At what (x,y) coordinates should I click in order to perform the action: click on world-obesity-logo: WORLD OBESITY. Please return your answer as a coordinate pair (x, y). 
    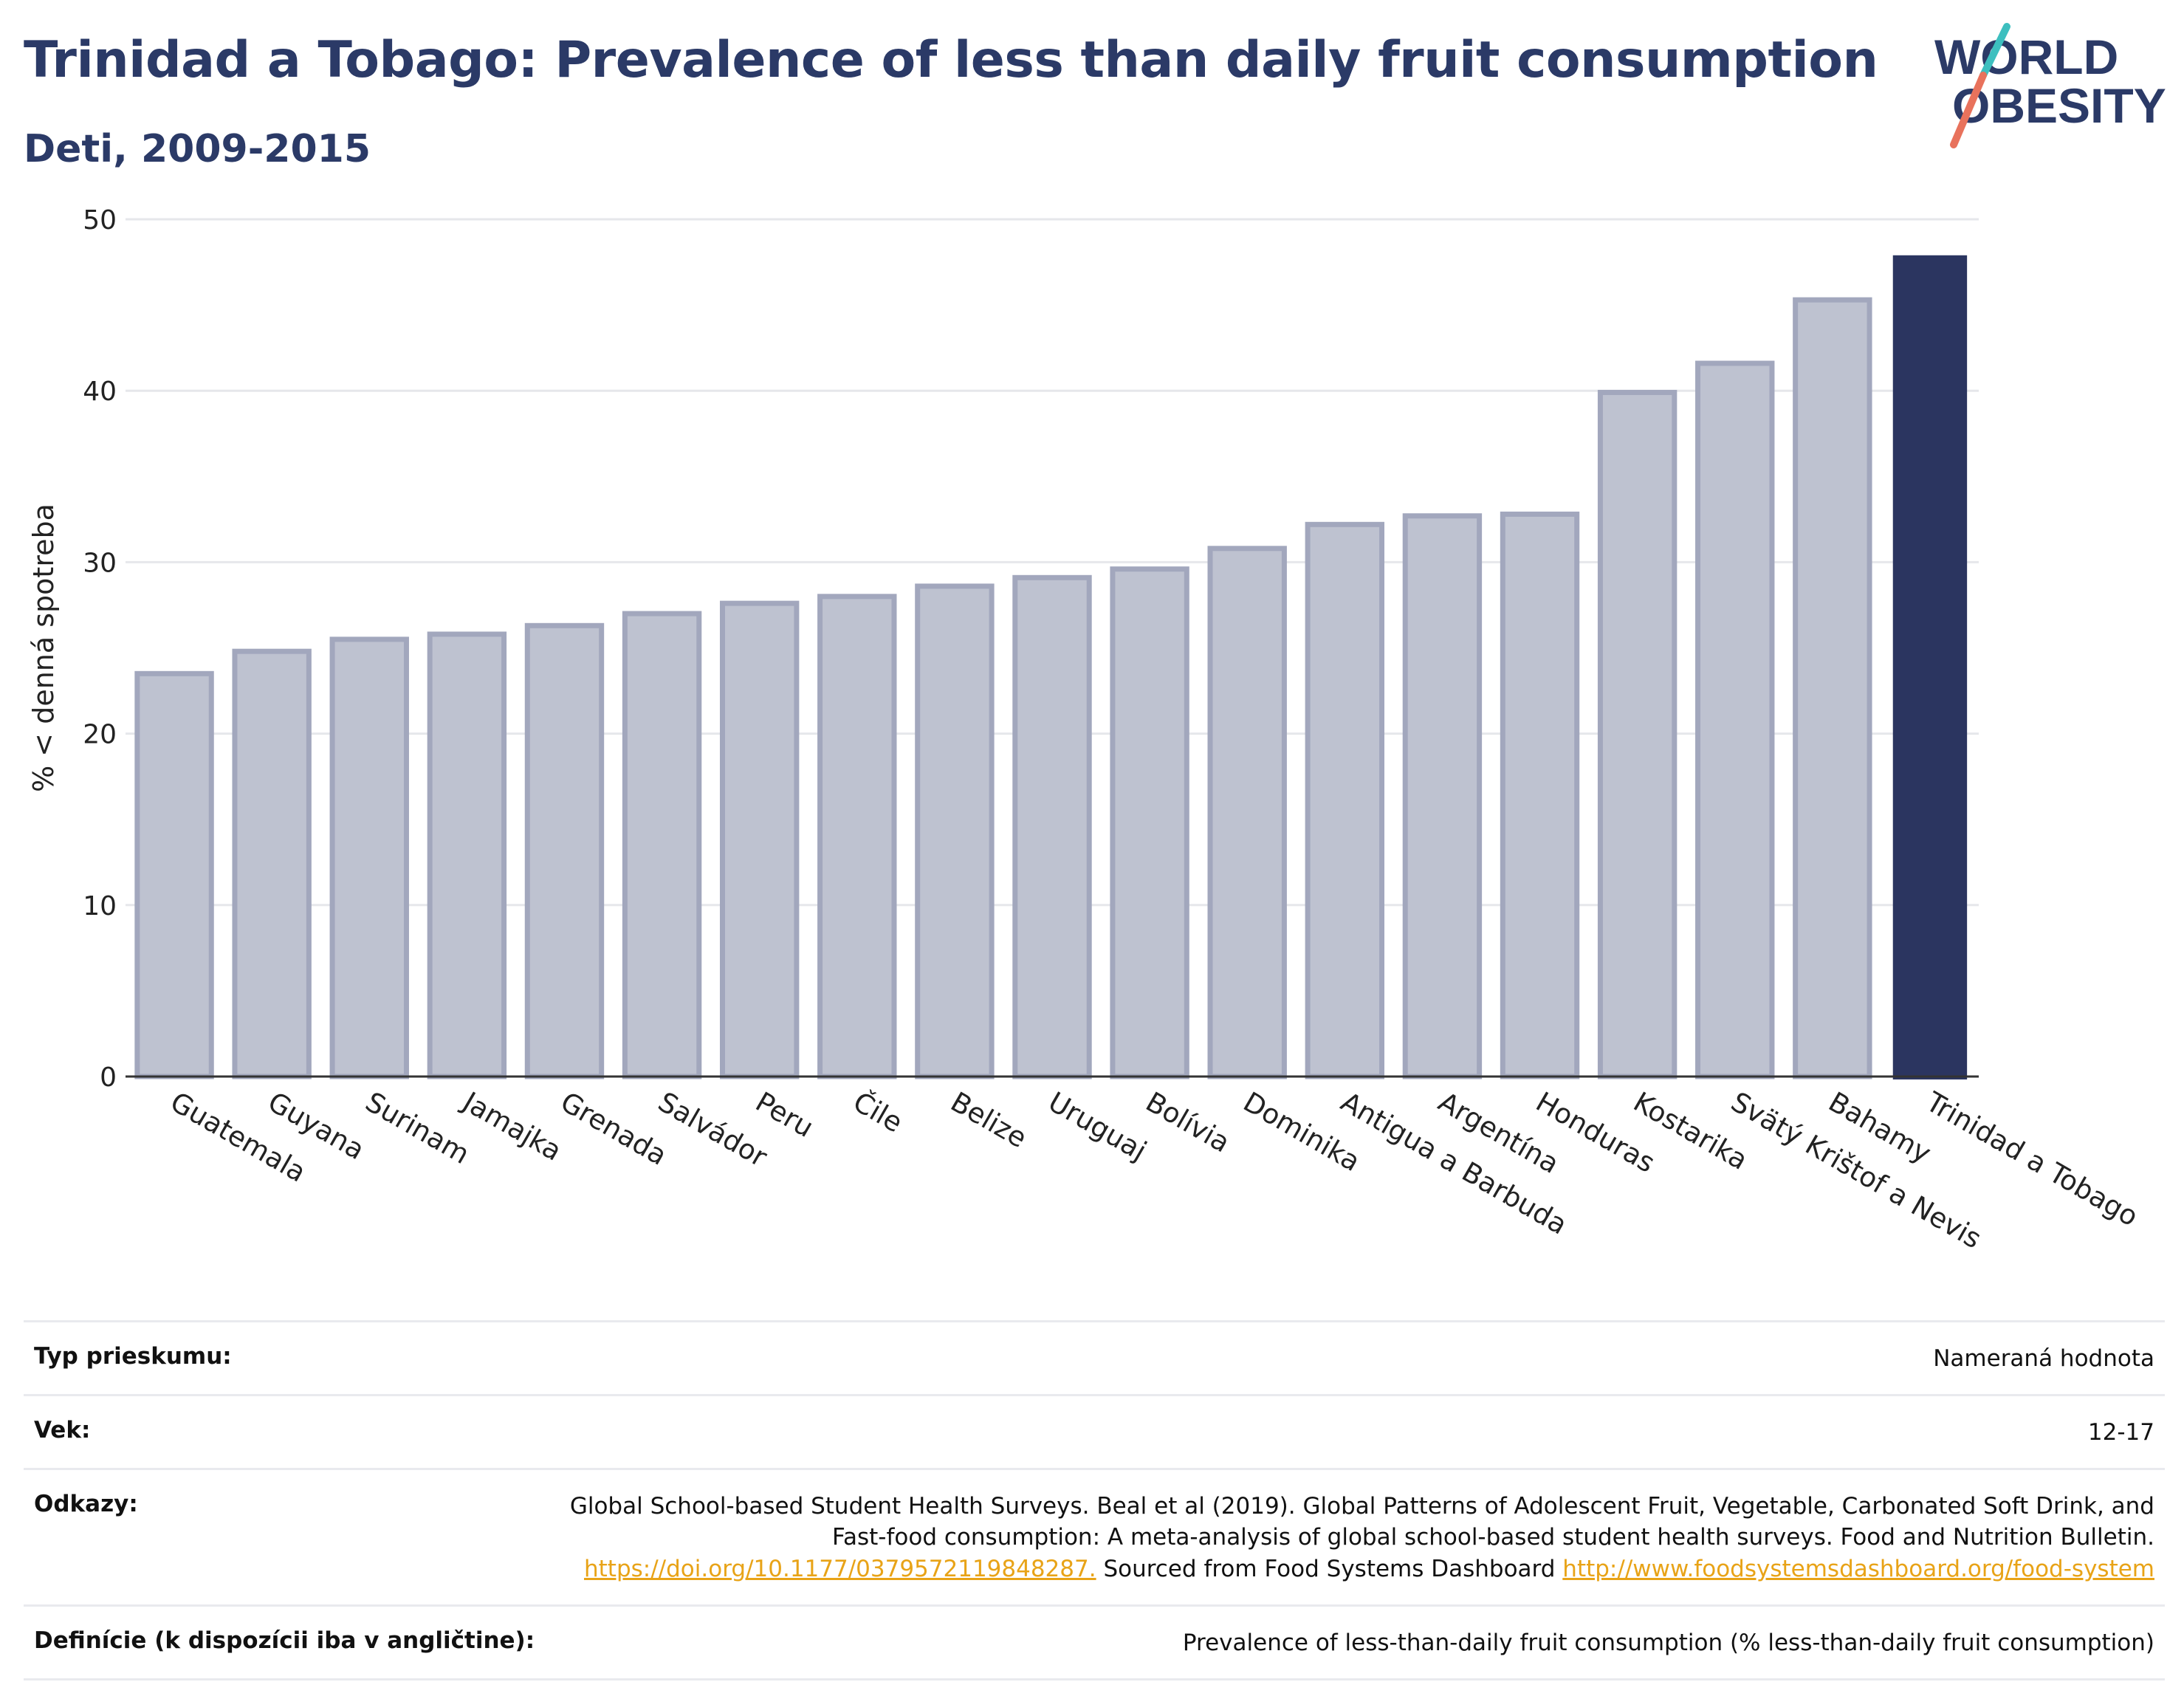
    Looking at the image, I should click on (2050, 85).